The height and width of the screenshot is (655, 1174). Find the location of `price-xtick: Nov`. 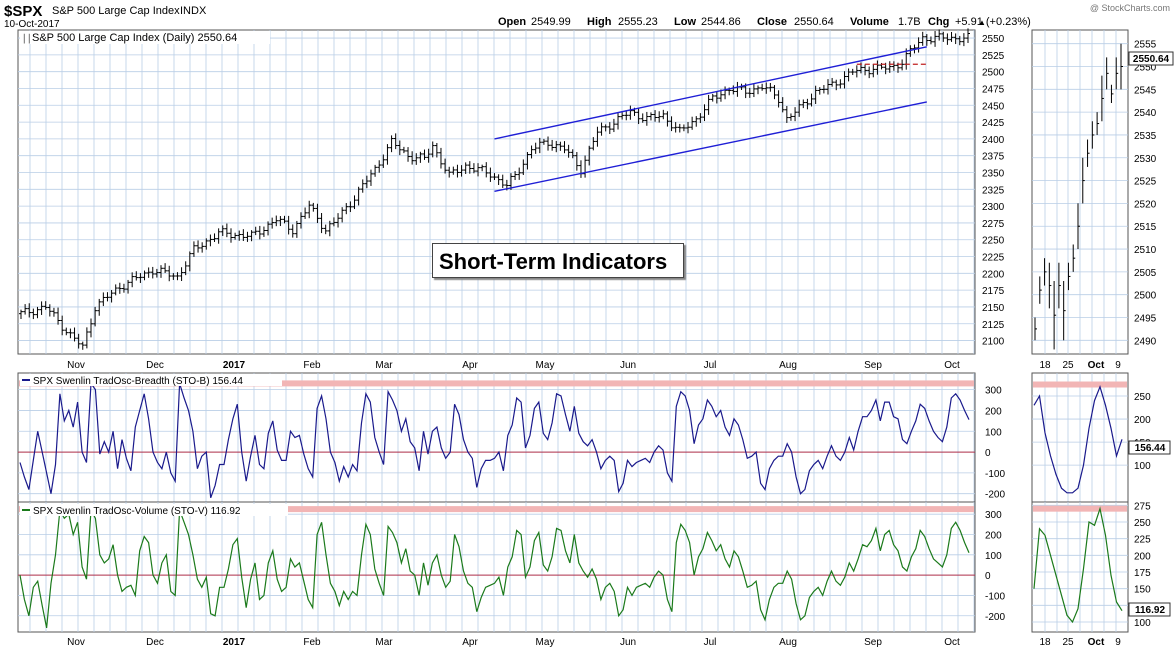

price-xtick: Nov is located at coordinates (76, 365).